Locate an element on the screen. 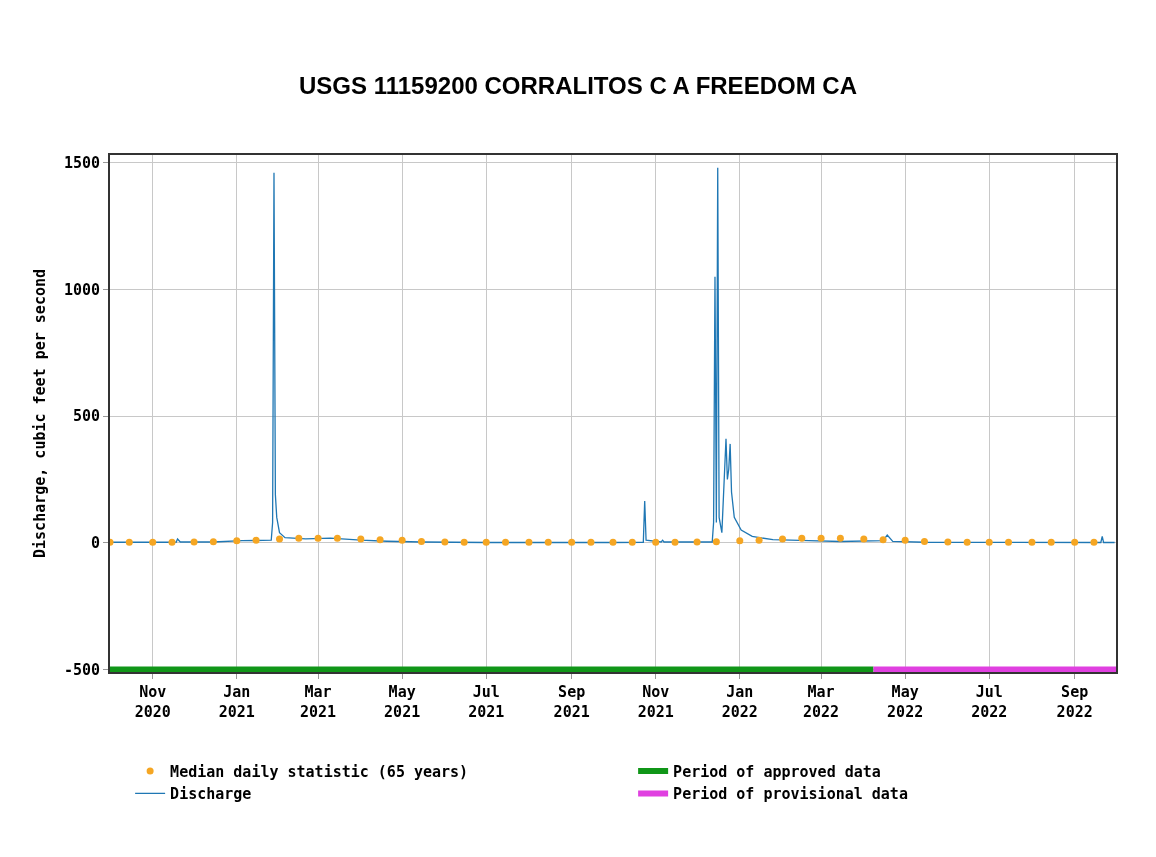 The width and height of the screenshot is (1156, 857). y-axis-title: Discharge, cubic feet per second is located at coordinates (39, 413).